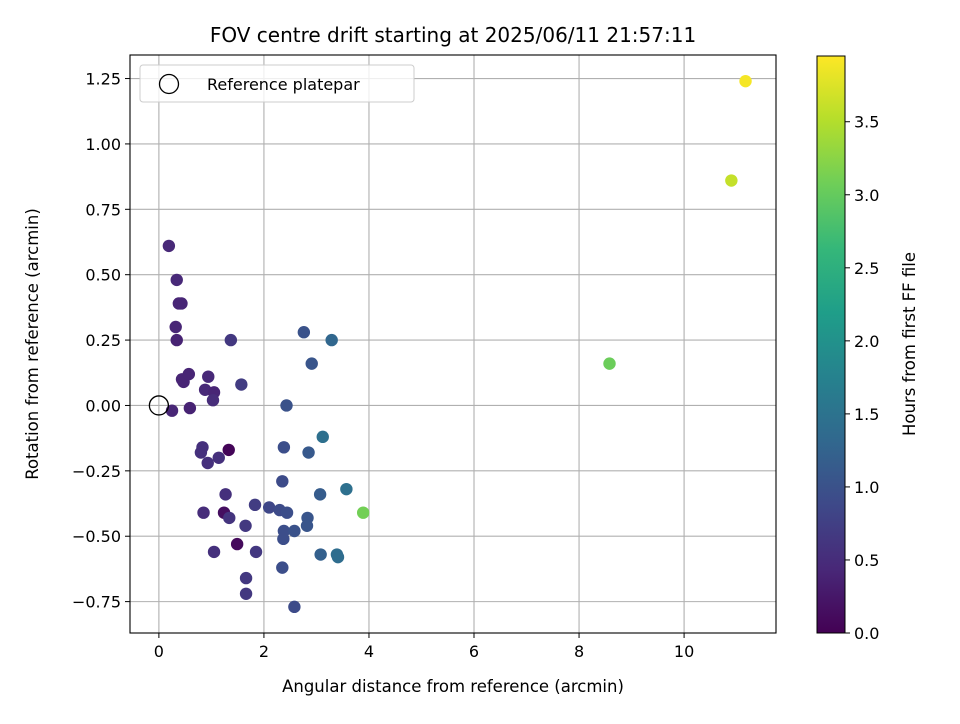  Describe the element at coordinates (866, 122) in the screenshot. I see `colorbar-tick-label: 3.5` at that location.